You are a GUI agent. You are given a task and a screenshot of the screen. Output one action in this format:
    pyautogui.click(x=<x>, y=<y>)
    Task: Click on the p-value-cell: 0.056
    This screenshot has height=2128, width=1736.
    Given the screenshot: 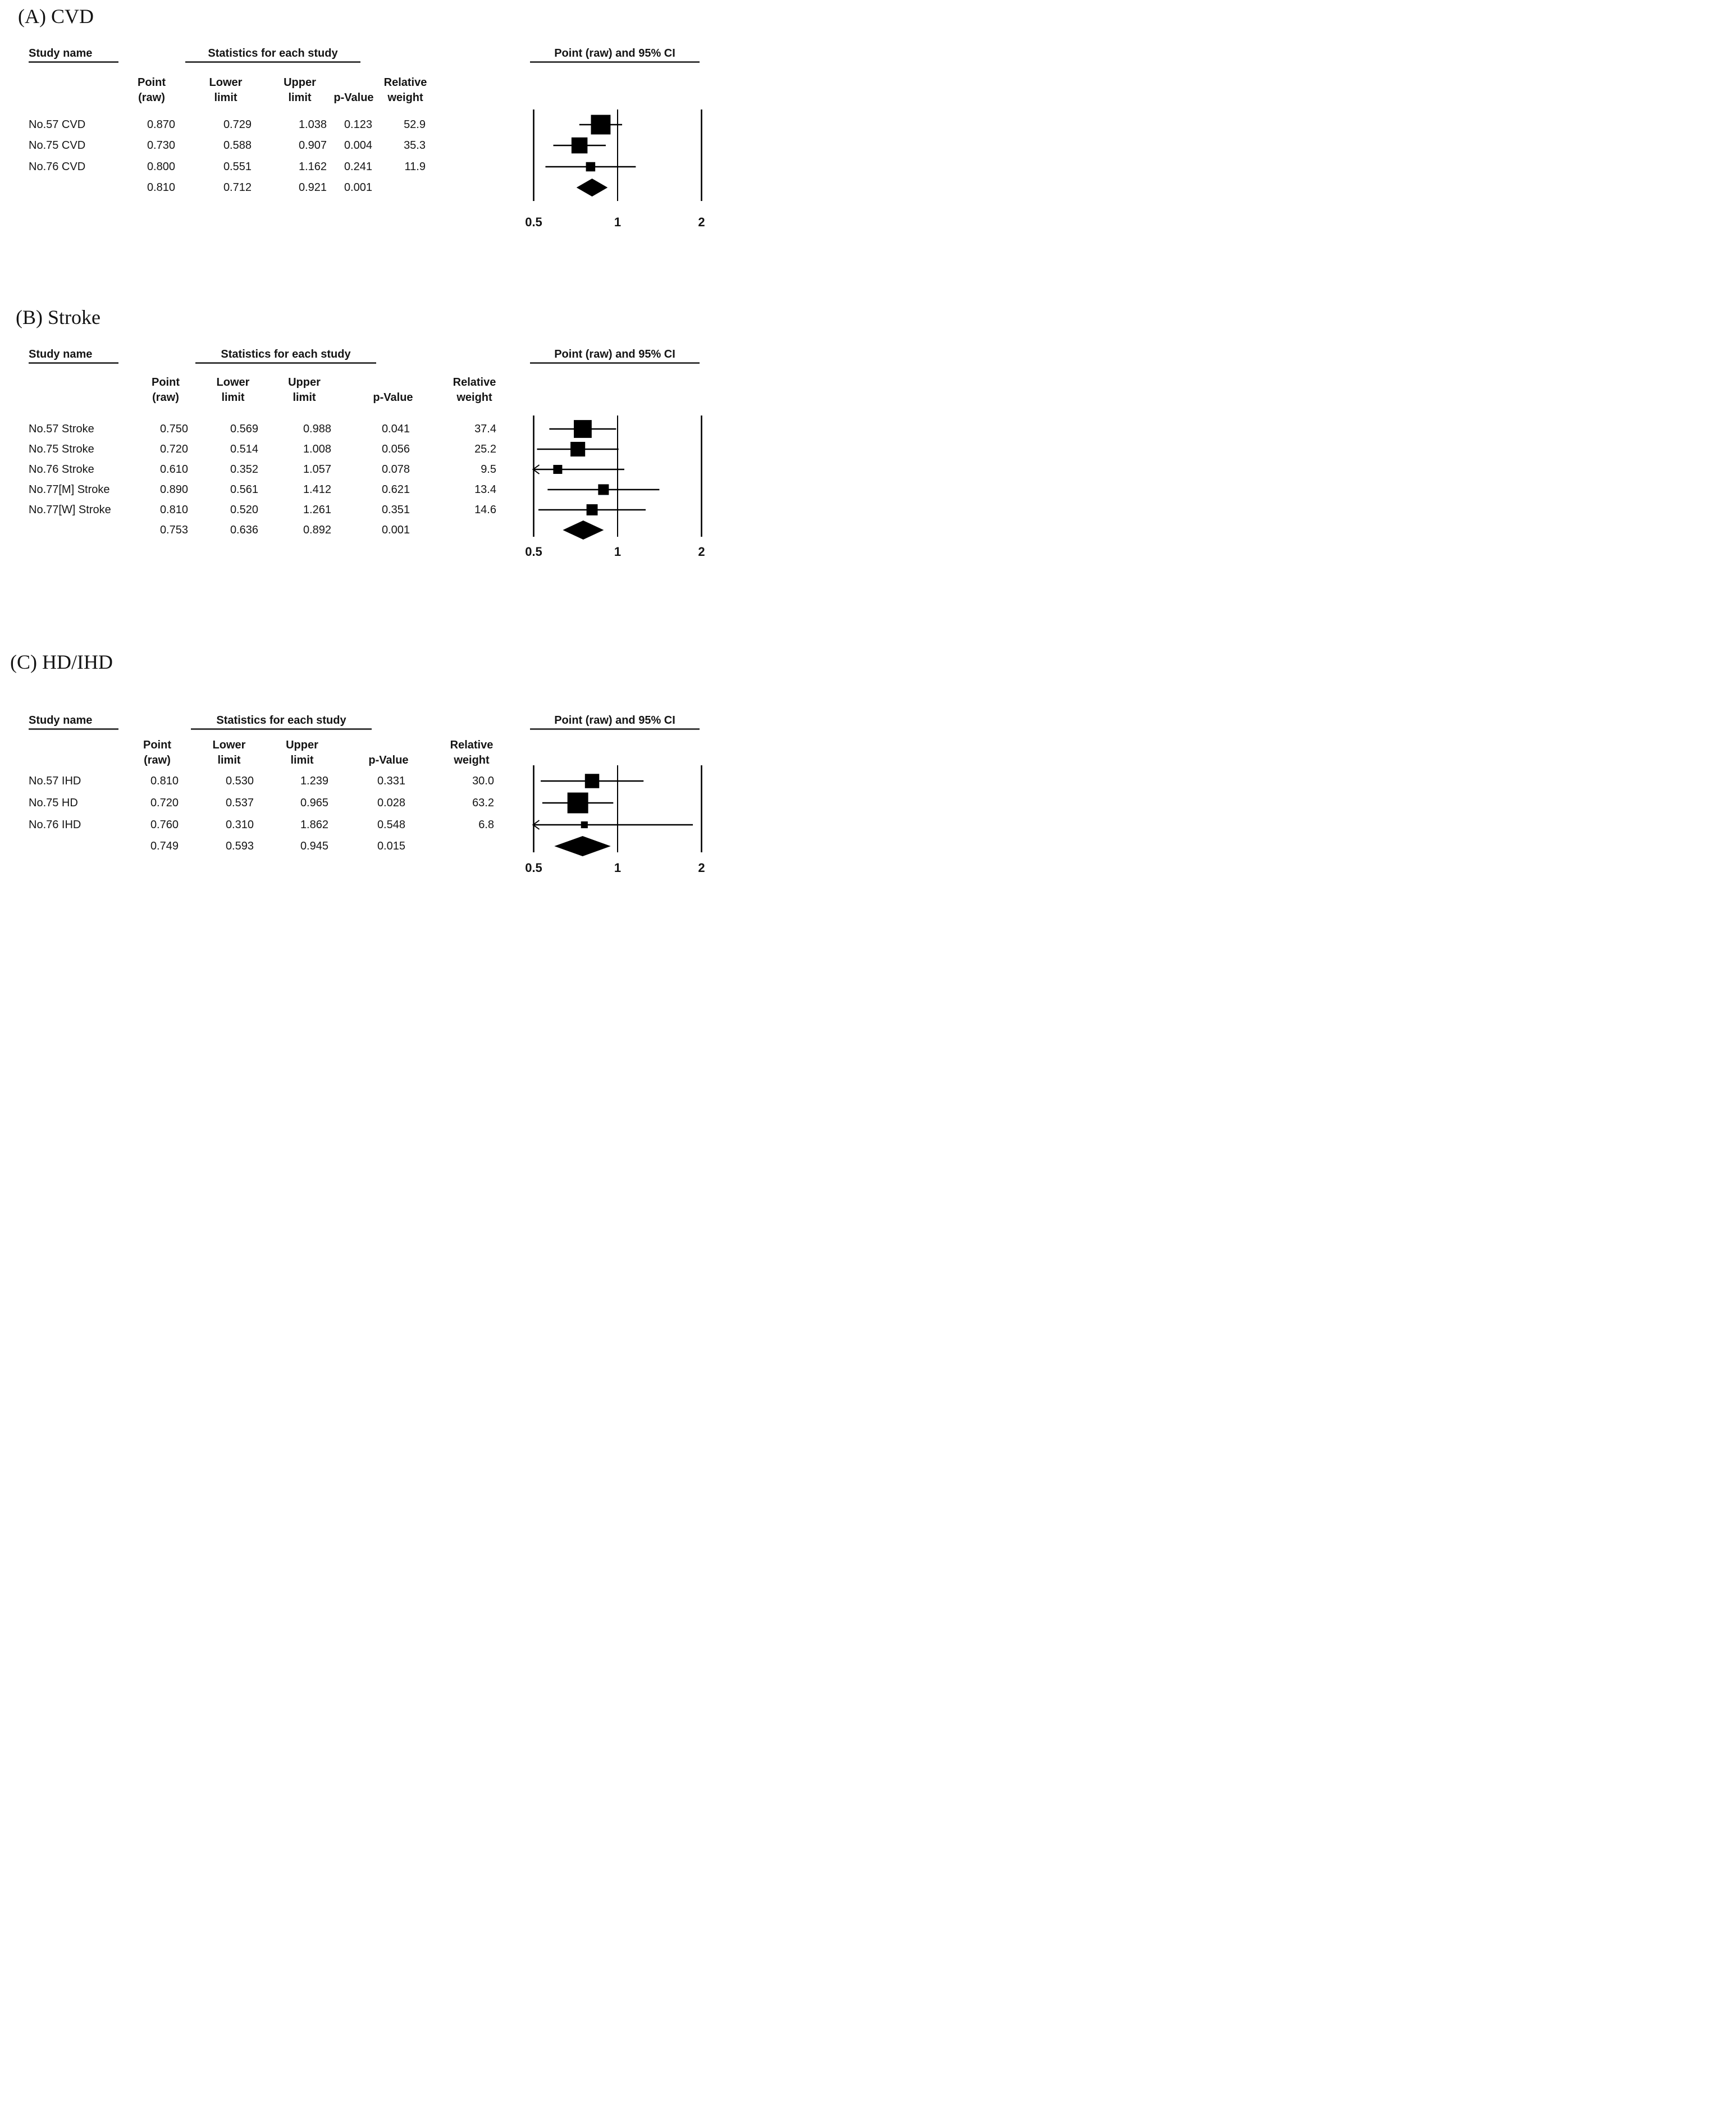 What is the action you would take?
    pyautogui.click(x=395, y=449)
    